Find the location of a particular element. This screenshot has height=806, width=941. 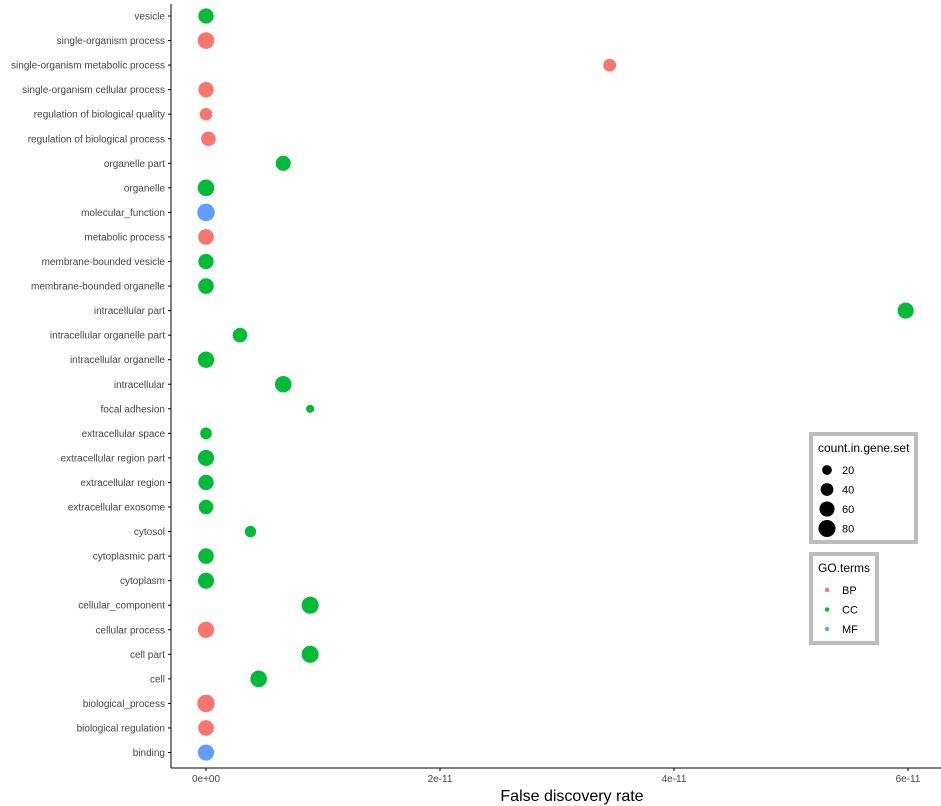

y-tick-label: single-organism cellular process is located at coordinates (93, 90).